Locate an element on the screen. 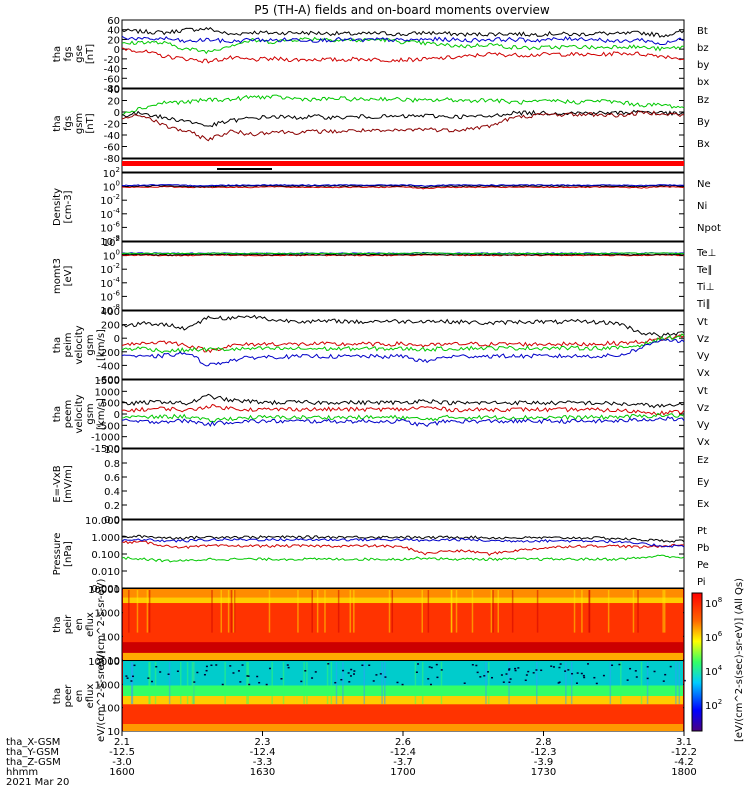 The image size is (750, 800). tick-label: -200 is located at coordinates (108, 353).